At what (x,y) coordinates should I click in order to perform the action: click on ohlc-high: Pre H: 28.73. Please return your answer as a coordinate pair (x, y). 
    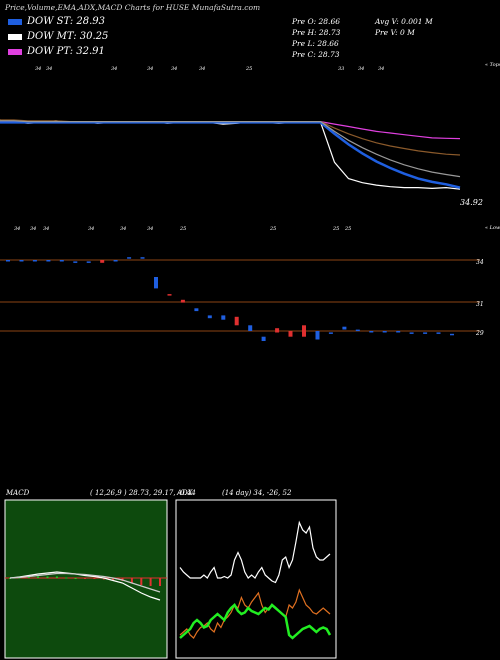
    Looking at the image, I should click on (316, 32).